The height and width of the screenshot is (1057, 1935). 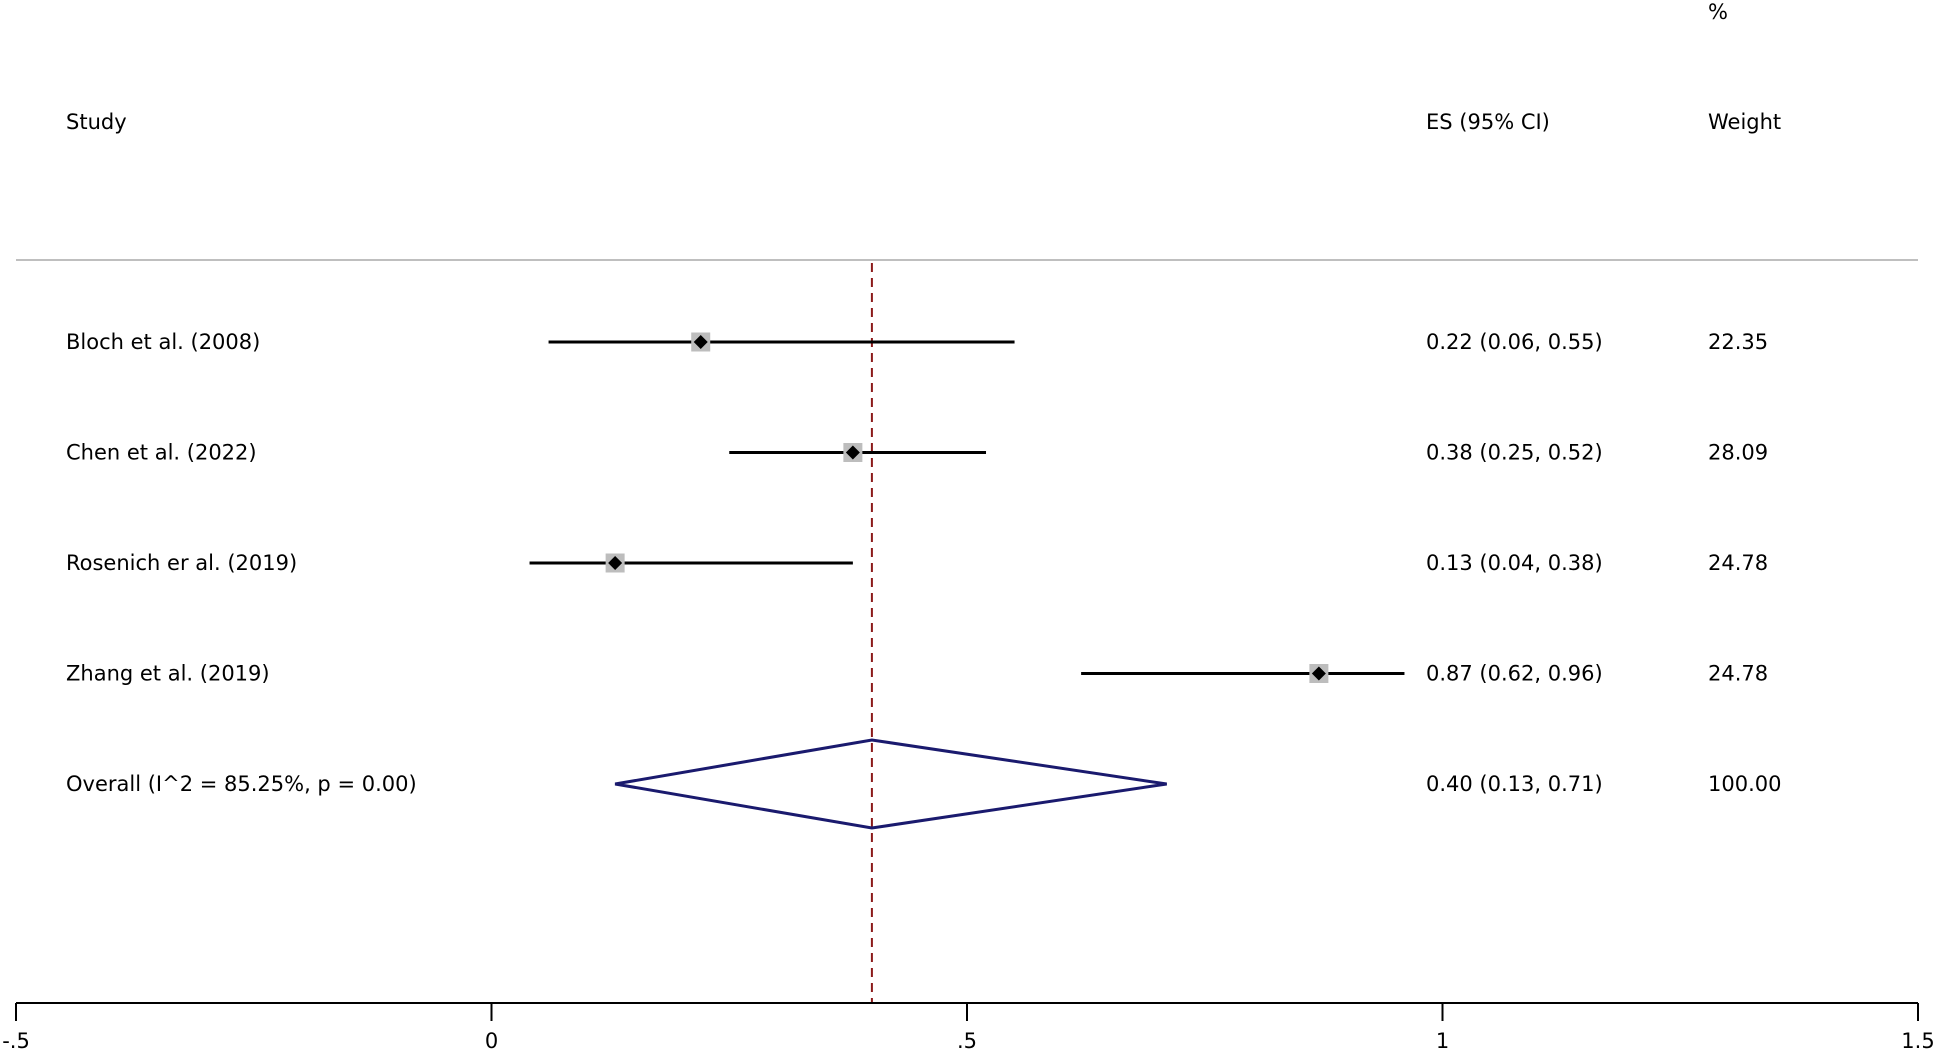 I want to click on study-label: Zhang et al. (2019), so click(x=168, y=674).